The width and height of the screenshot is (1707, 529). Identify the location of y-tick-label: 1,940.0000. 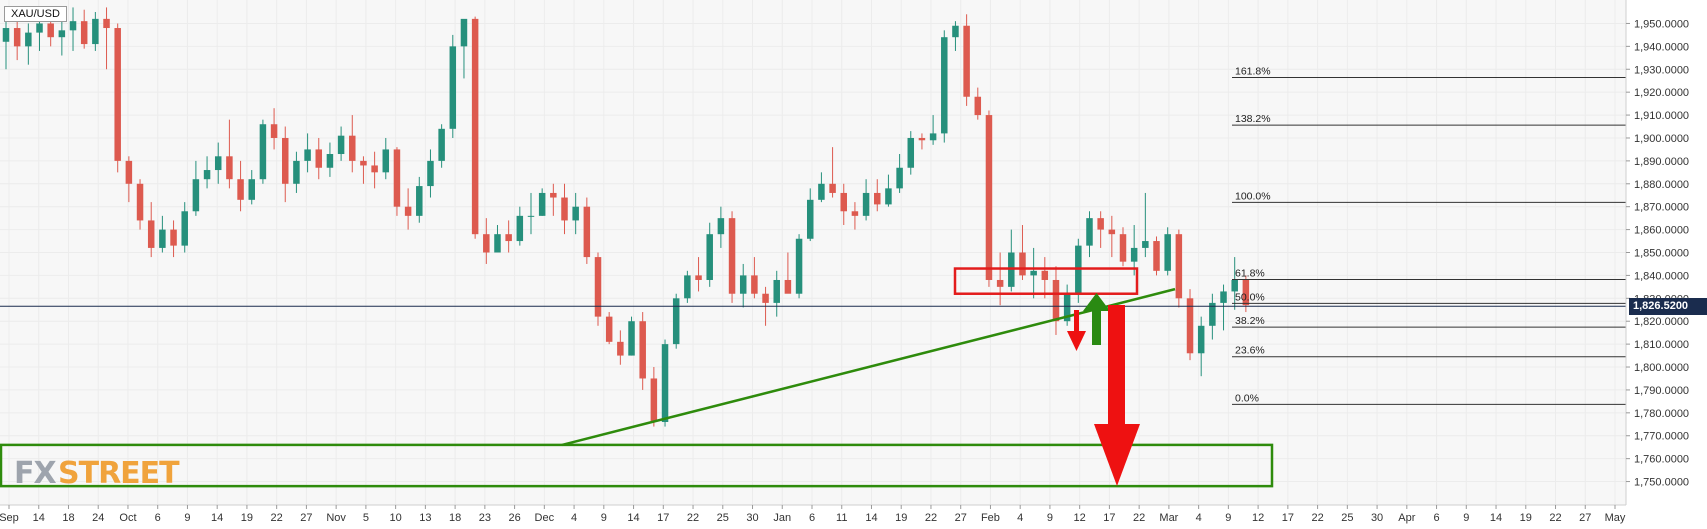
(1661, 47).